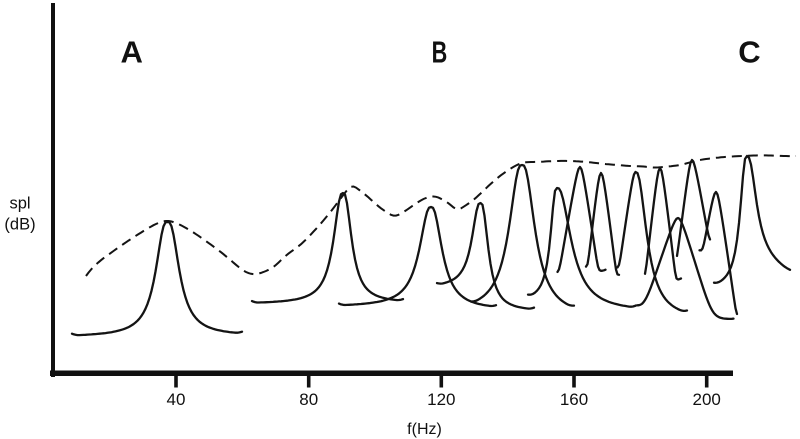  Describe the element at coordinates (19, 204) in the screenshot. I see `svg-text: spl` at that location.